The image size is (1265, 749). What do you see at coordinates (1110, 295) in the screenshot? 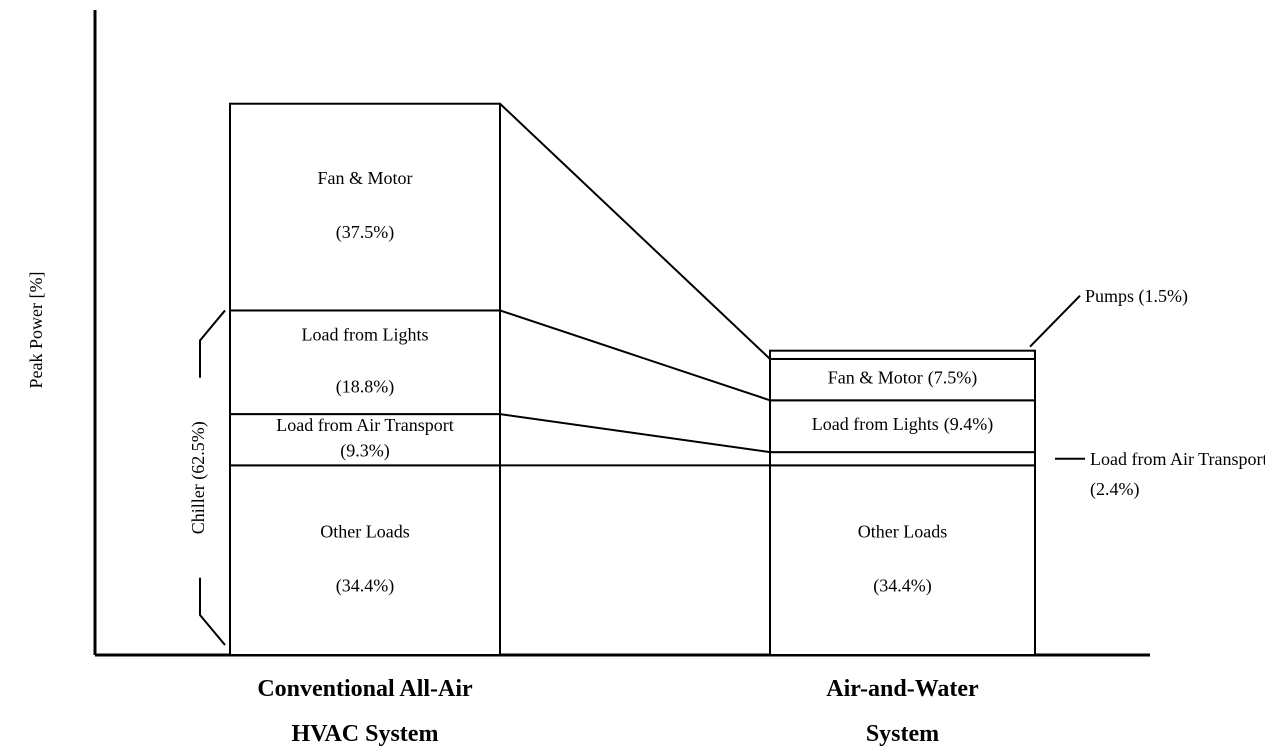
I see `segment-name: Pumps` at bounding box center [1110, 295].